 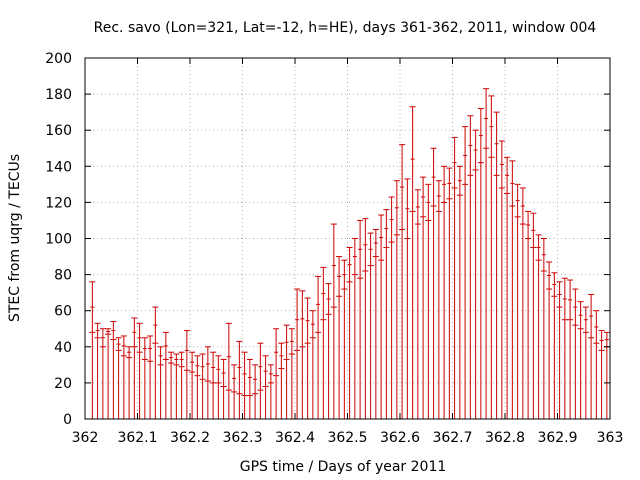 I want to click on y-tick-label: 0, so click(x=67, y=420).